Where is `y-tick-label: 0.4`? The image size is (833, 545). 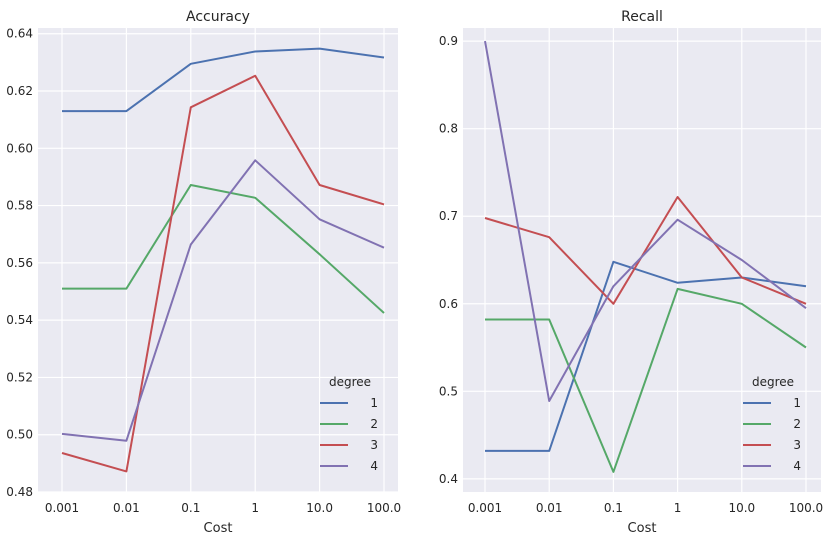 y-tick-label: 0.4 is located at coordinates (448, 479).